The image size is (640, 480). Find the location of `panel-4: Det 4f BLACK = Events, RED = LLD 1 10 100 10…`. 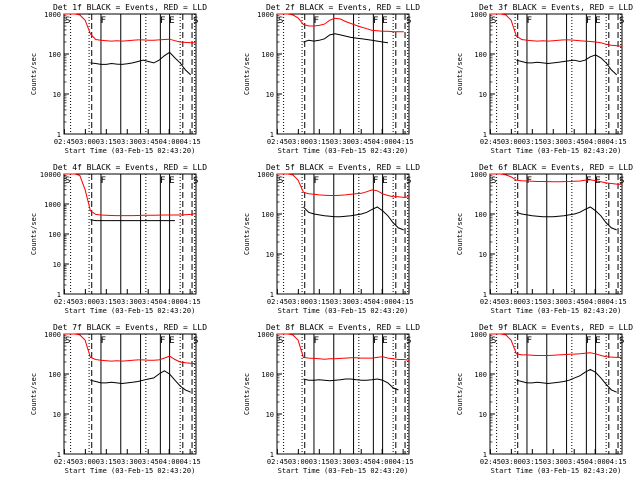

panel-4: Det 4f BLACK = Events, RED = LLD 1 10 100 10… is located at coordinates (118, 239).